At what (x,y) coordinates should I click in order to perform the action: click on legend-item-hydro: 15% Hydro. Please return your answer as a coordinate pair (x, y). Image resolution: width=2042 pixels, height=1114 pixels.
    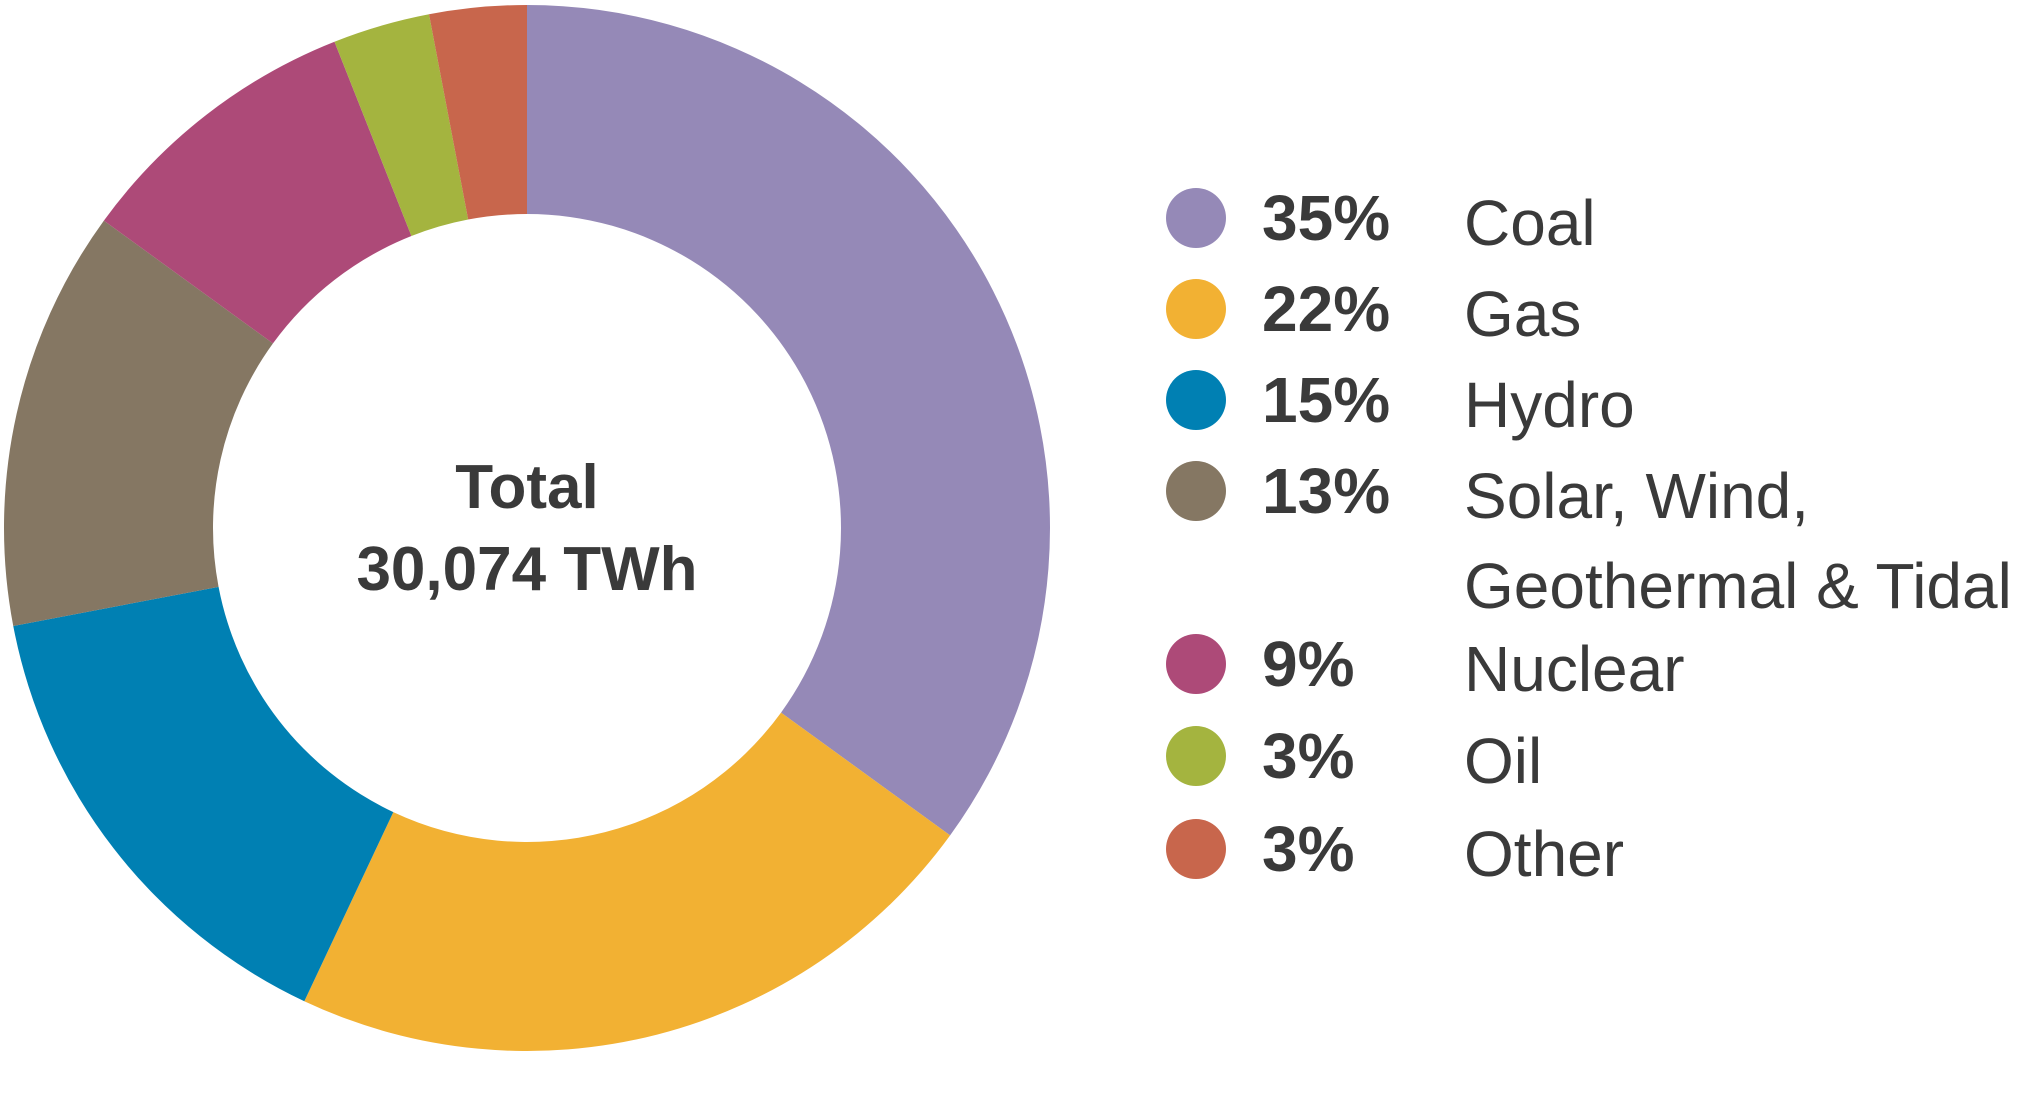
    Looking at the image, I should click on (1596, 400).